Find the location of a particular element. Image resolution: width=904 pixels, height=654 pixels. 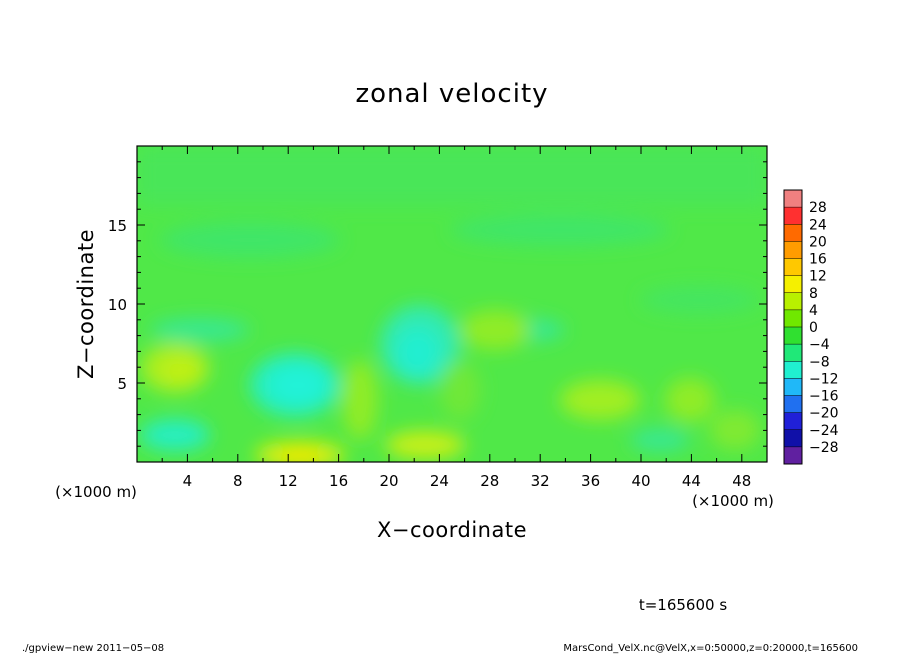

x-tick-label: 36 is located at coordinates (590, 481).